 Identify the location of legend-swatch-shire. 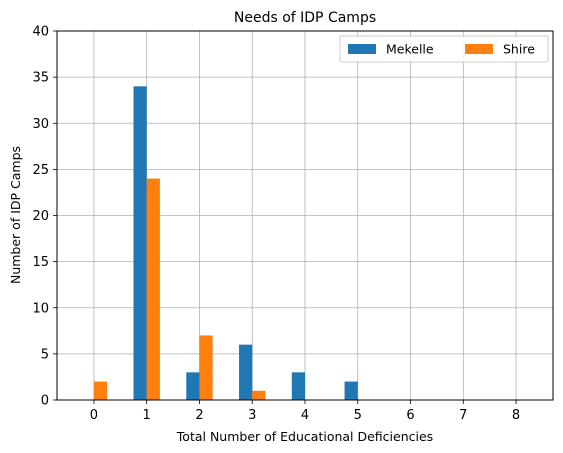
(479, 49).